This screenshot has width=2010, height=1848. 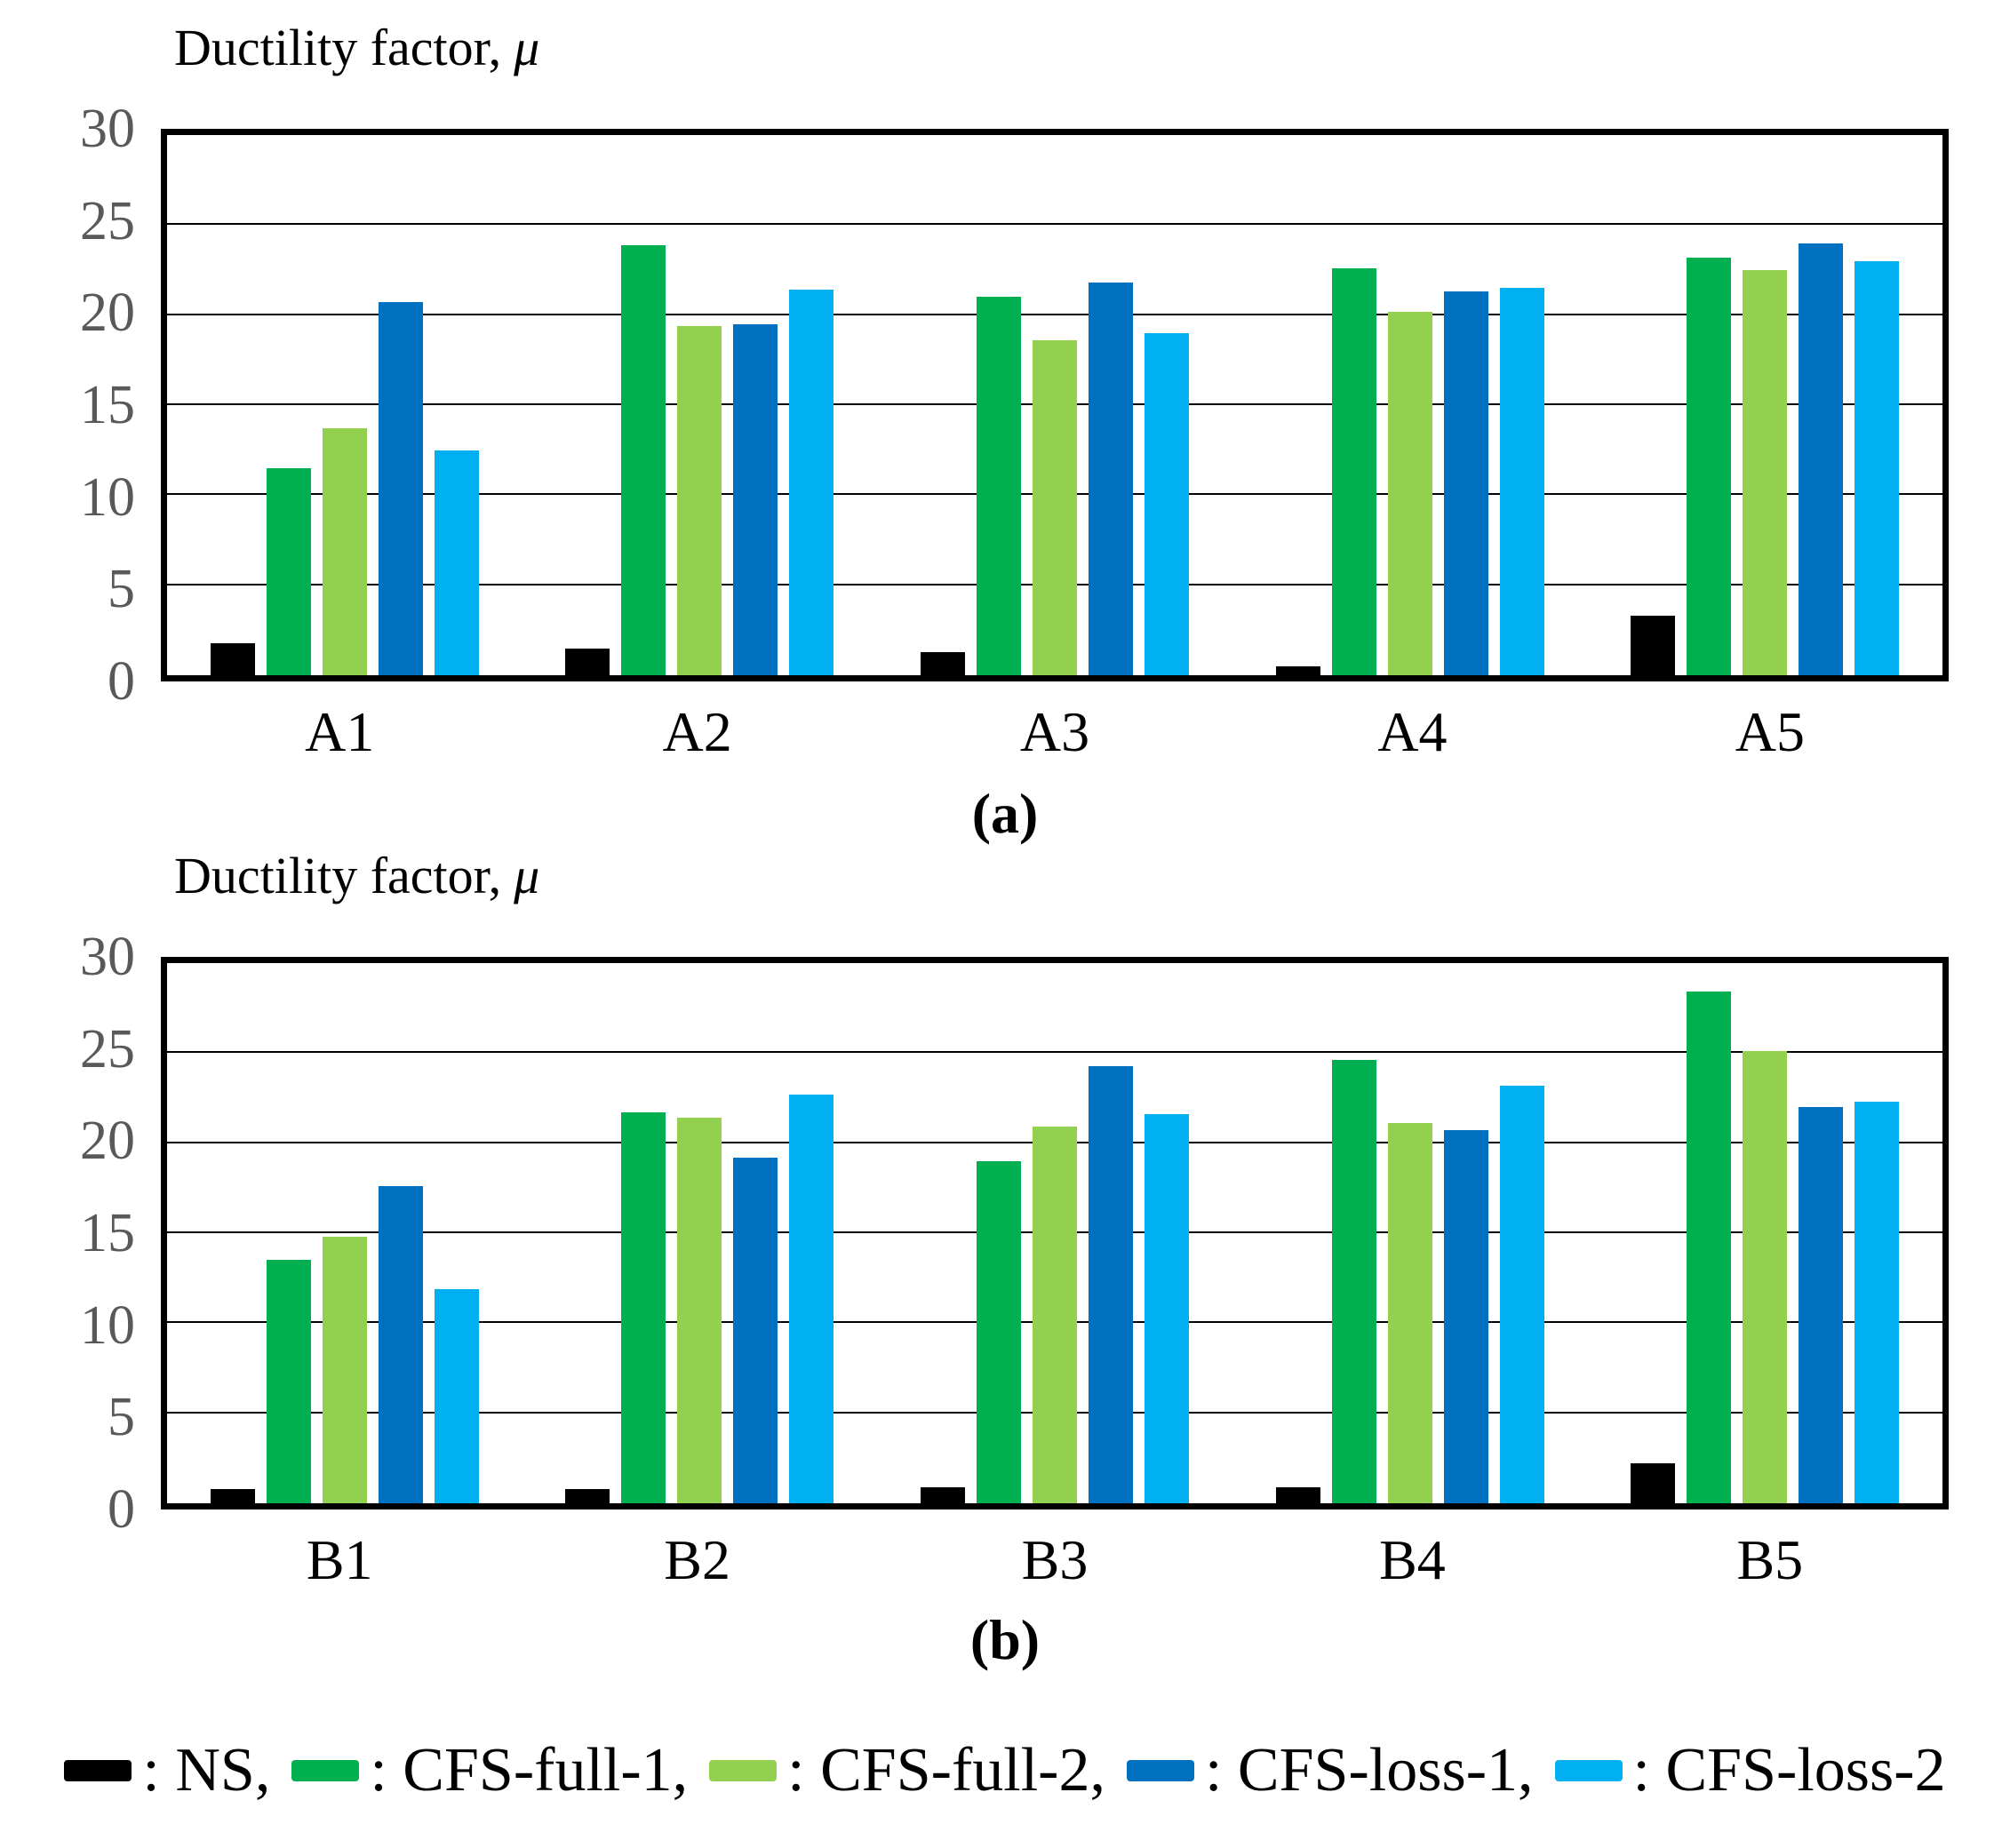 What do you see at coordinates (1877, 468) in the screenshot?
I see `bar-CFS-loss-2-A5` at bounding box center [1877, 468].